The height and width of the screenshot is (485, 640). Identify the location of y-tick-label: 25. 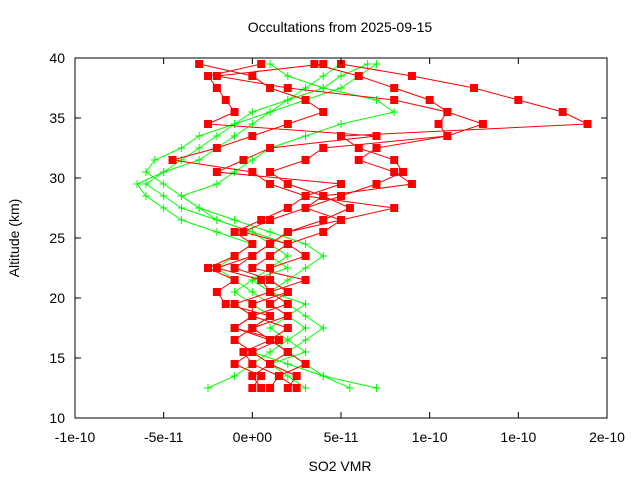
(57, 238).